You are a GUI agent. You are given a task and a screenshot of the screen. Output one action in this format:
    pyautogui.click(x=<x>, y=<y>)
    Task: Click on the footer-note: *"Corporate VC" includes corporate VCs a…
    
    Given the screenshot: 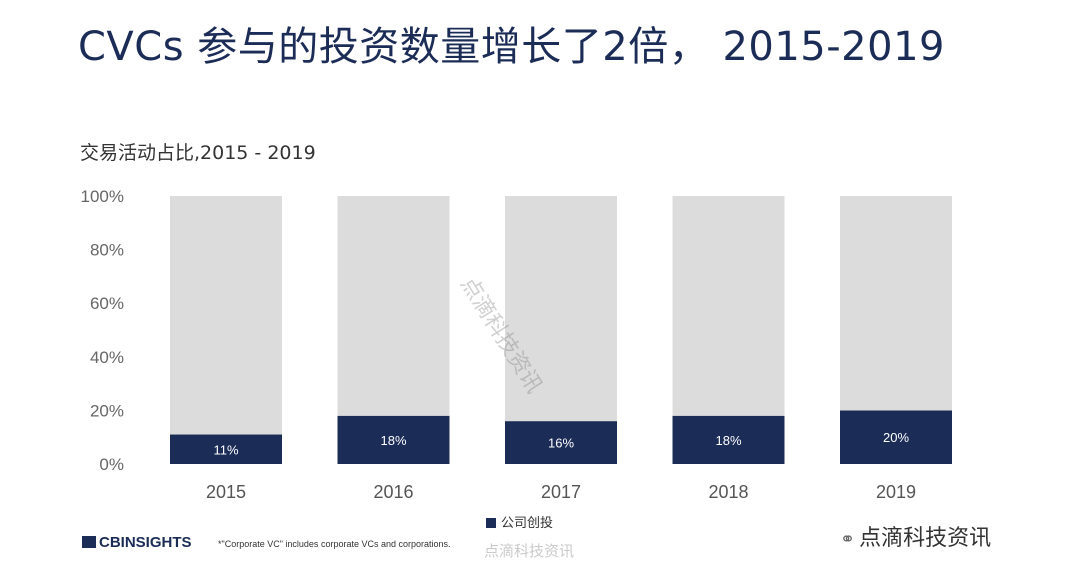 What is the action you would take?
    pyautogui.click(x=334, y=544)
    